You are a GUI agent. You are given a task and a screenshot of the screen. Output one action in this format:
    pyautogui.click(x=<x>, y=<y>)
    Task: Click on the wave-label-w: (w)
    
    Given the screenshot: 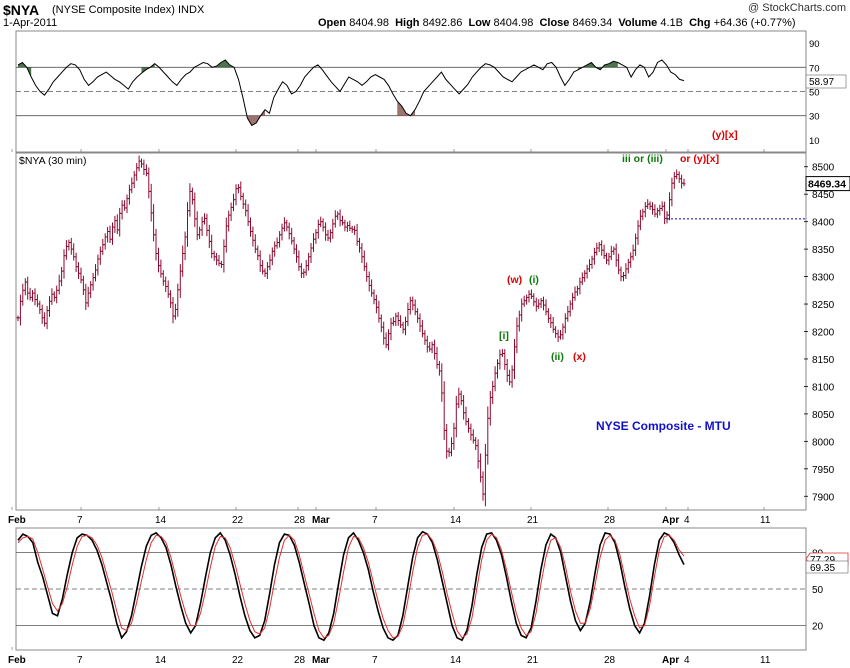 What is the action you would take?
    pyautogui.click(x=514, y=280)
    